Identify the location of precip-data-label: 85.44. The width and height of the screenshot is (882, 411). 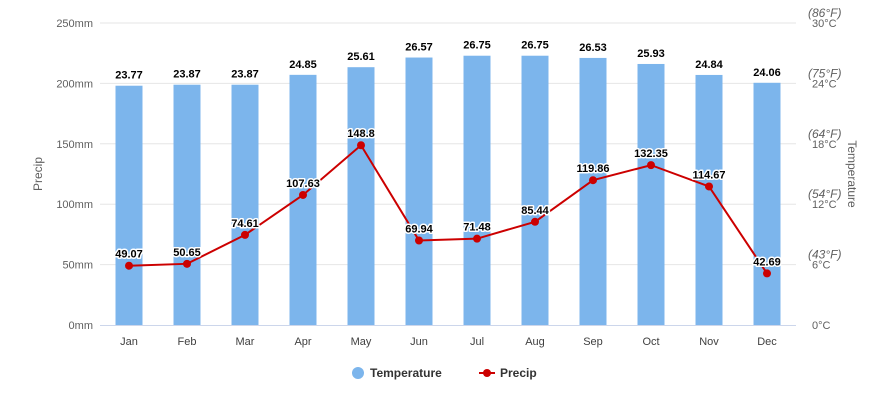
(535, 211).